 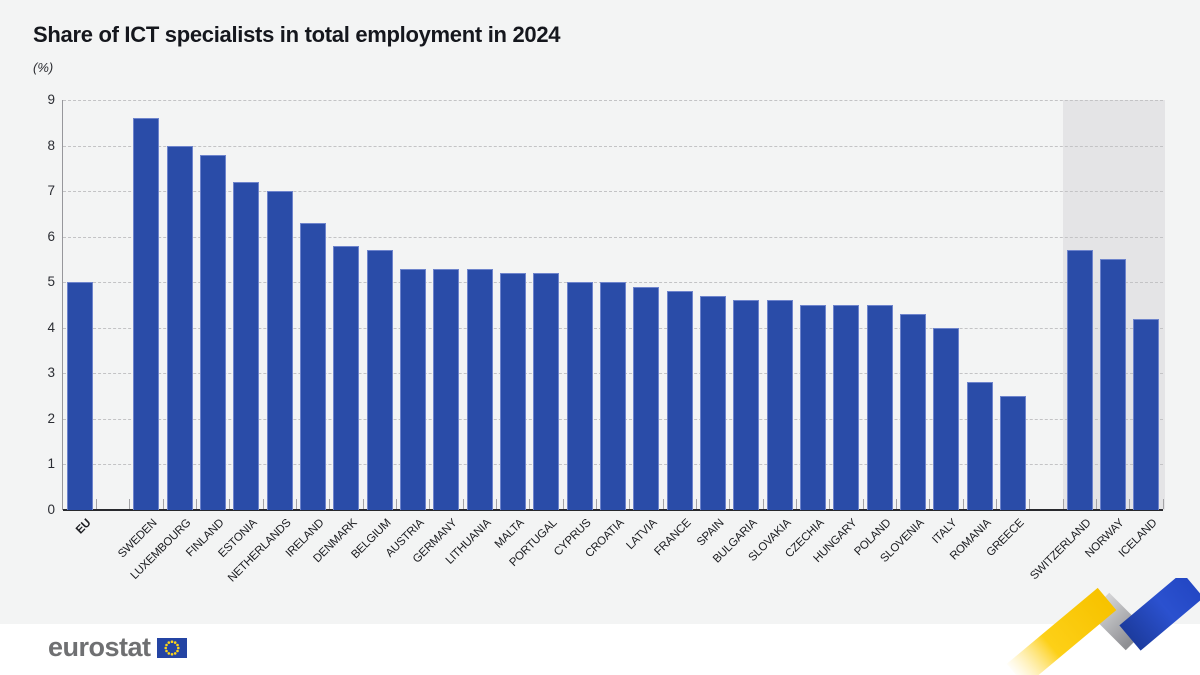 I want to click on eurostat-logo: eurostat, so click(x=117, y=647).